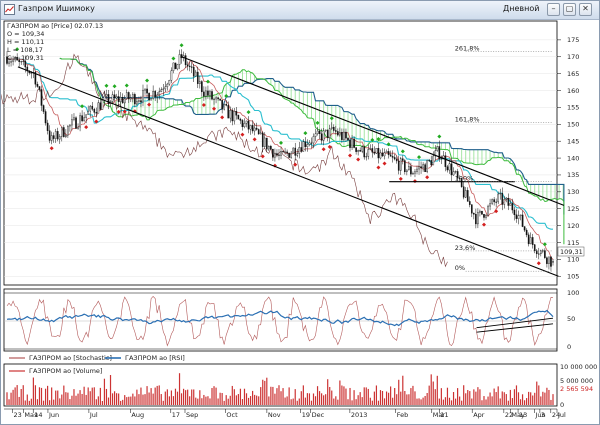 This screenshot has width=600, height=425. Describe the element at coordinates (553, 9) in the screenshot. I see `minimize-button: –` at that location.